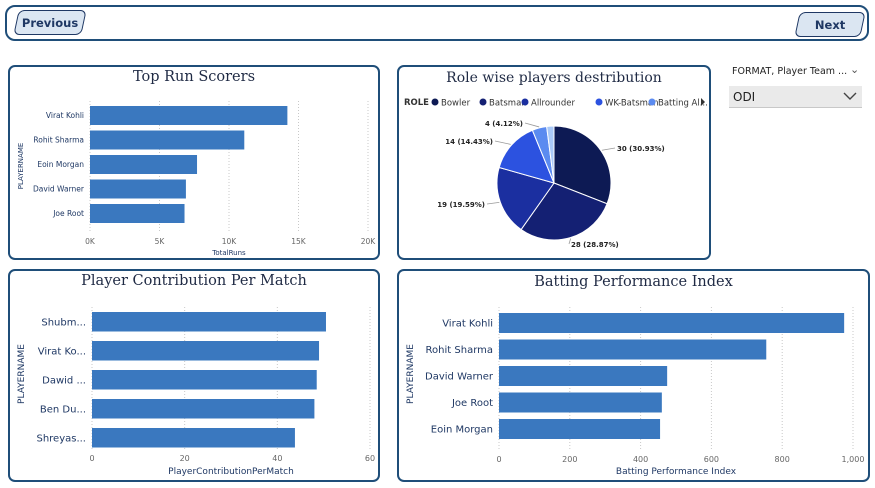  Describe the element at coordinates (855, 69) in the screenshot. I see `chevron-down-icon: ⌄` at that location.